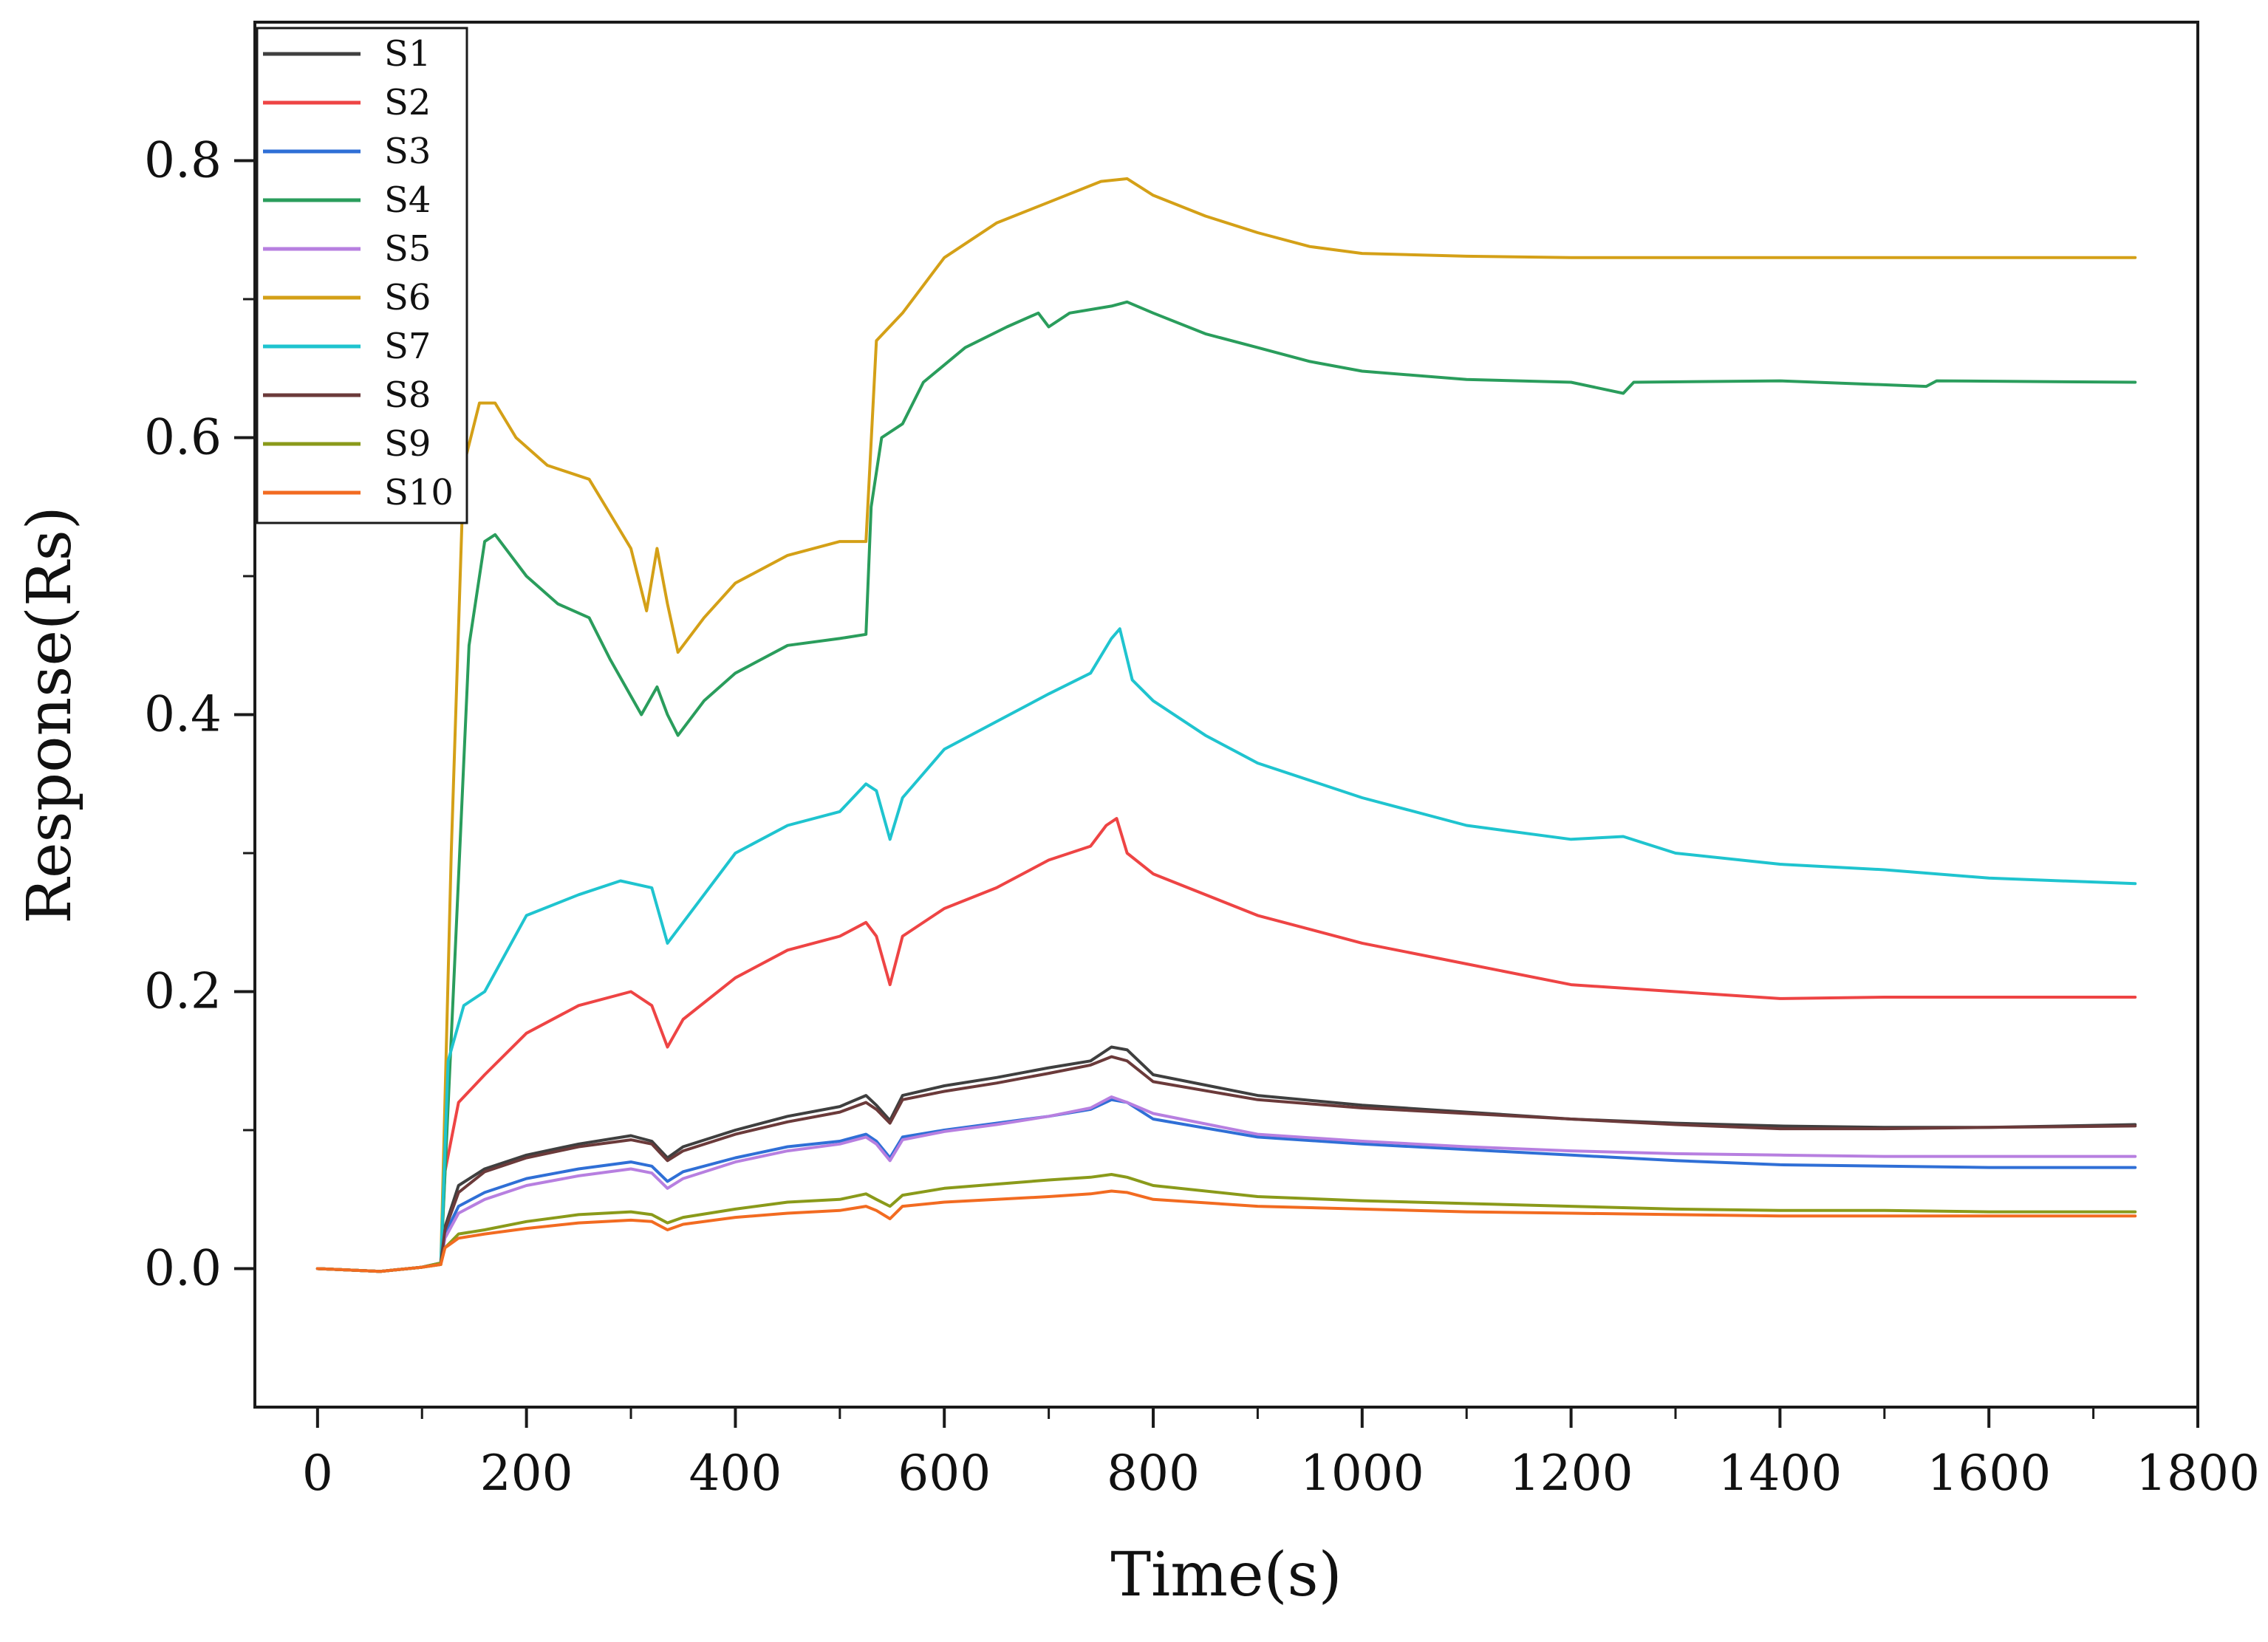 The image size is (2268, 1642). What do you see at coordinates (407, 395) in the screenshot?
I see `legend-label-s8: S8` at bounding box center [407, 395].